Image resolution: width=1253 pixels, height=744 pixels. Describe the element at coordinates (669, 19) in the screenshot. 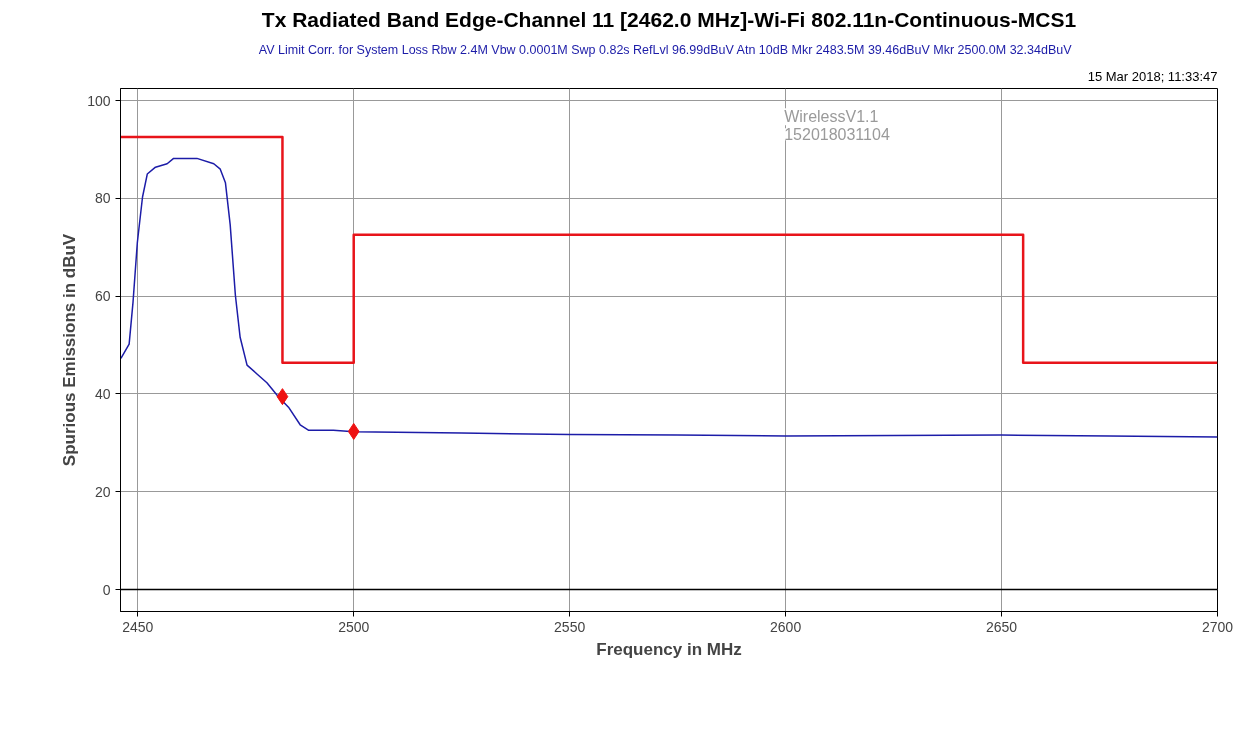

I see `chart-title: Tx Radiated Band Edge-Channel 11 [2462.0 MHz]-Wi-Fi 802.11n-Continuous-MCS1` at that location.